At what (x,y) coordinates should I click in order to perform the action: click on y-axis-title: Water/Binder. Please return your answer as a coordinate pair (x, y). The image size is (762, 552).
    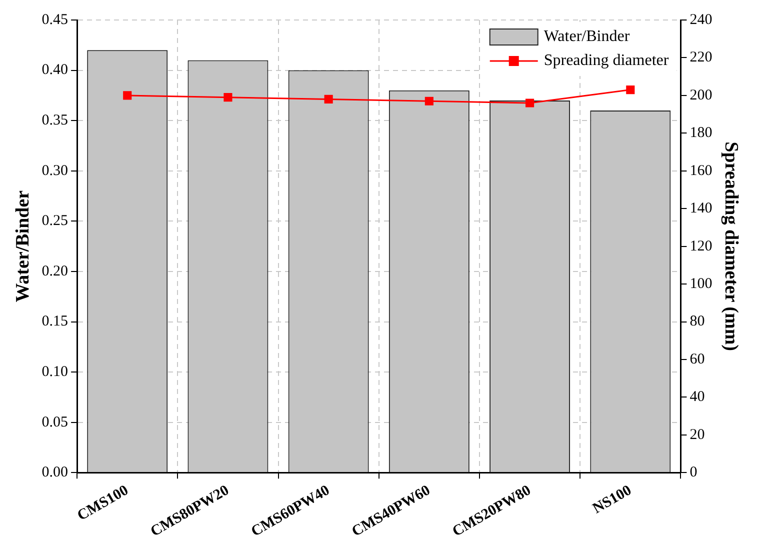
    Looking at the image, I should click on (23, 246).